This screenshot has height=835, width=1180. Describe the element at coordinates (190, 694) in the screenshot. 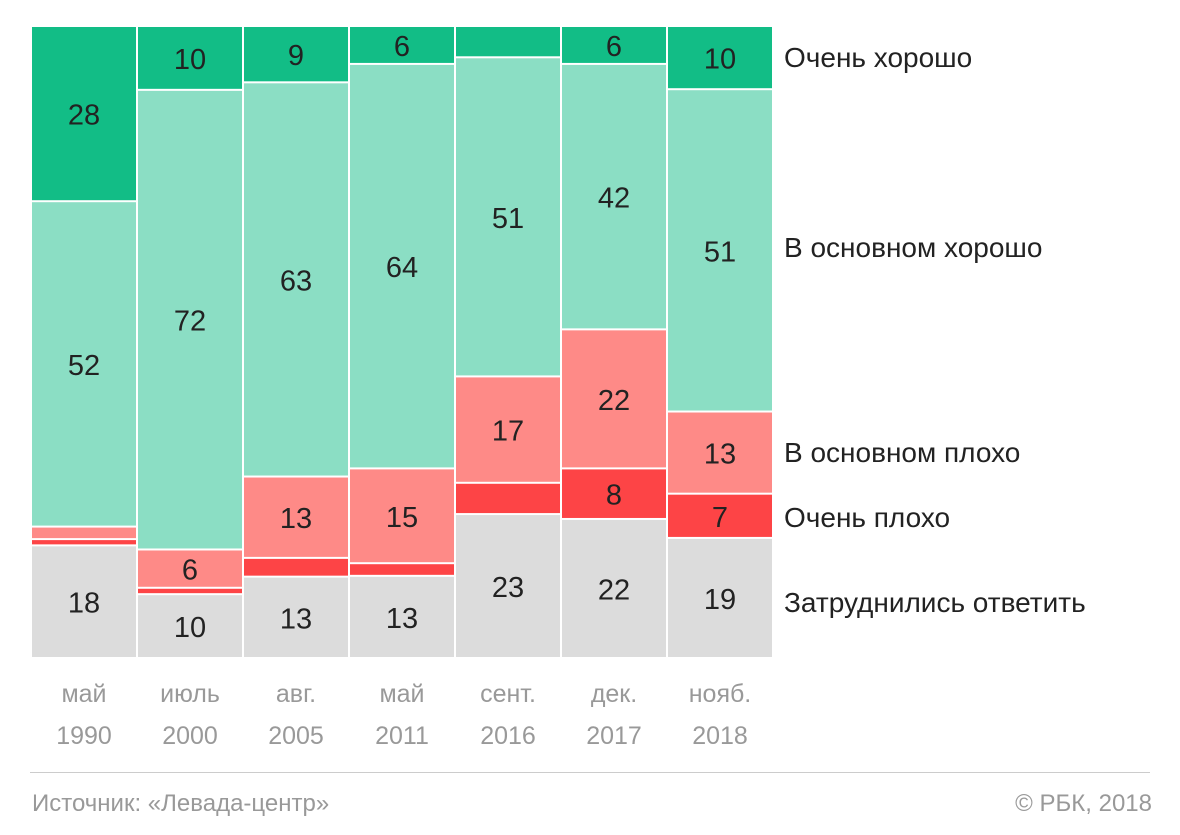

I see `x-tick-label-month: июль` at that location.